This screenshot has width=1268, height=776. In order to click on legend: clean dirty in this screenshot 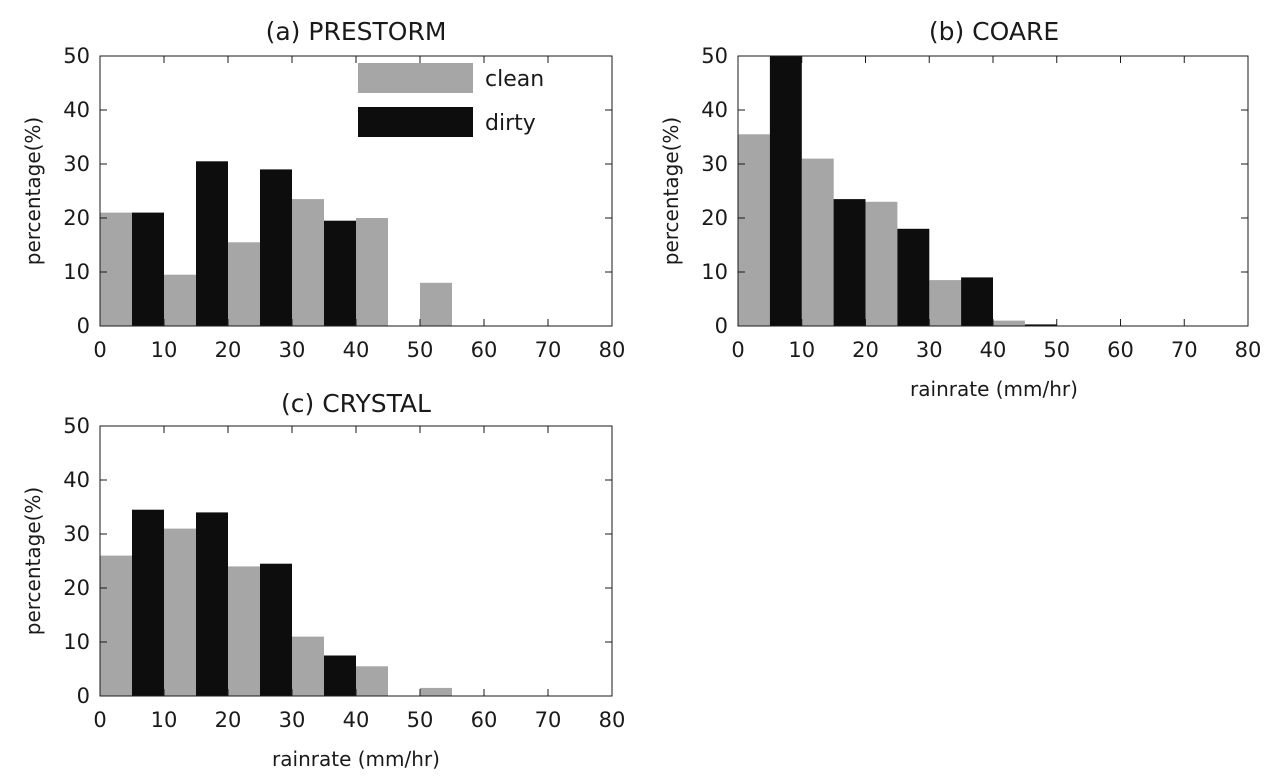, I will do `click(451, 100)`.